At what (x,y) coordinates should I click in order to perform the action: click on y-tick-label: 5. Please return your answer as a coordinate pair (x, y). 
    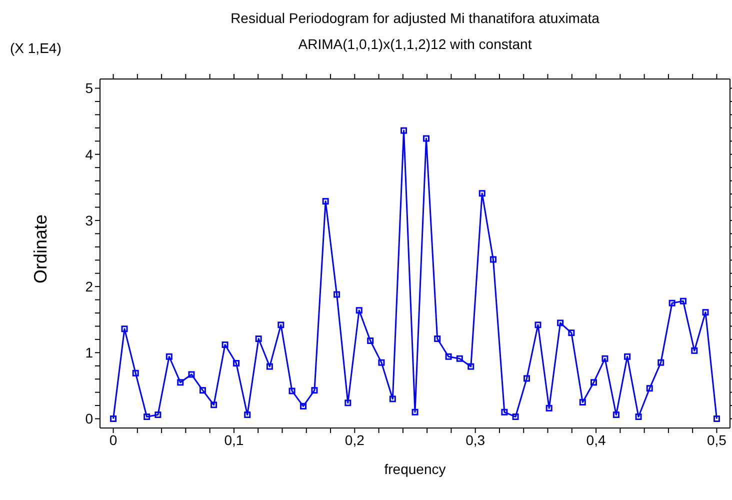
    Looking at the image, I should click on (89, 88).